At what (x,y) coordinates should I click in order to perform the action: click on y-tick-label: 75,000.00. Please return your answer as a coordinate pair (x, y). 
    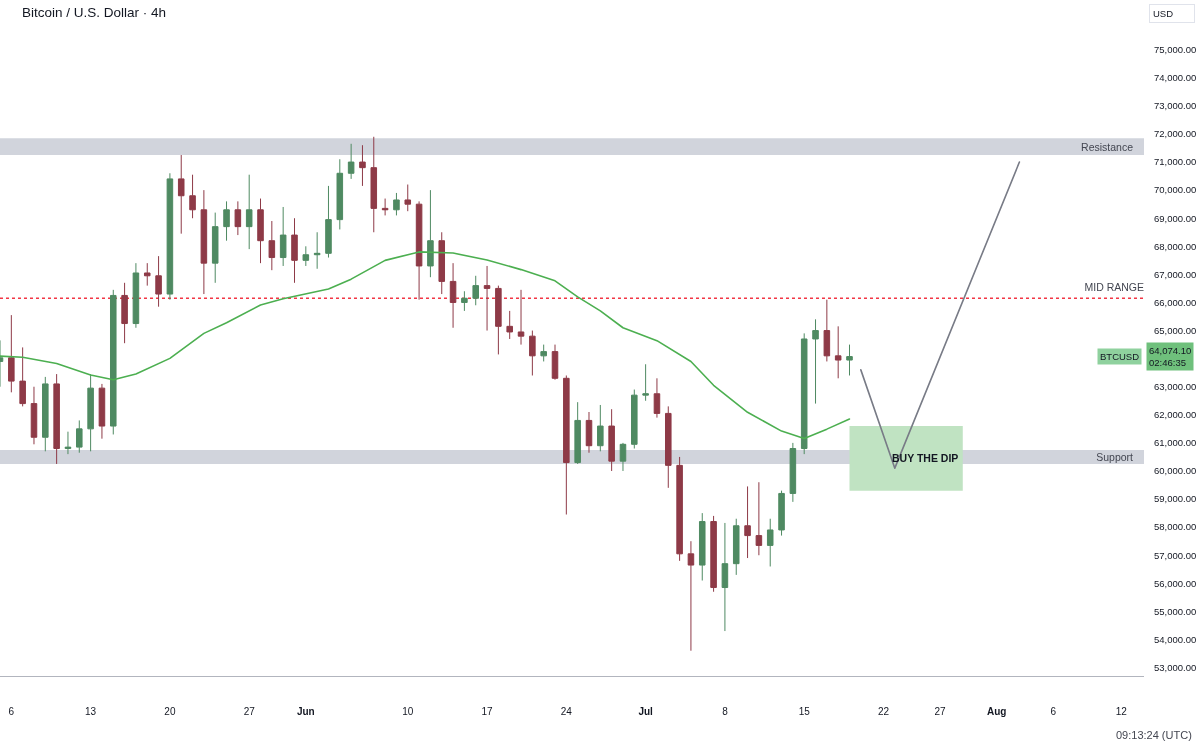
    Looking at the image, I should click on (1175, 50).